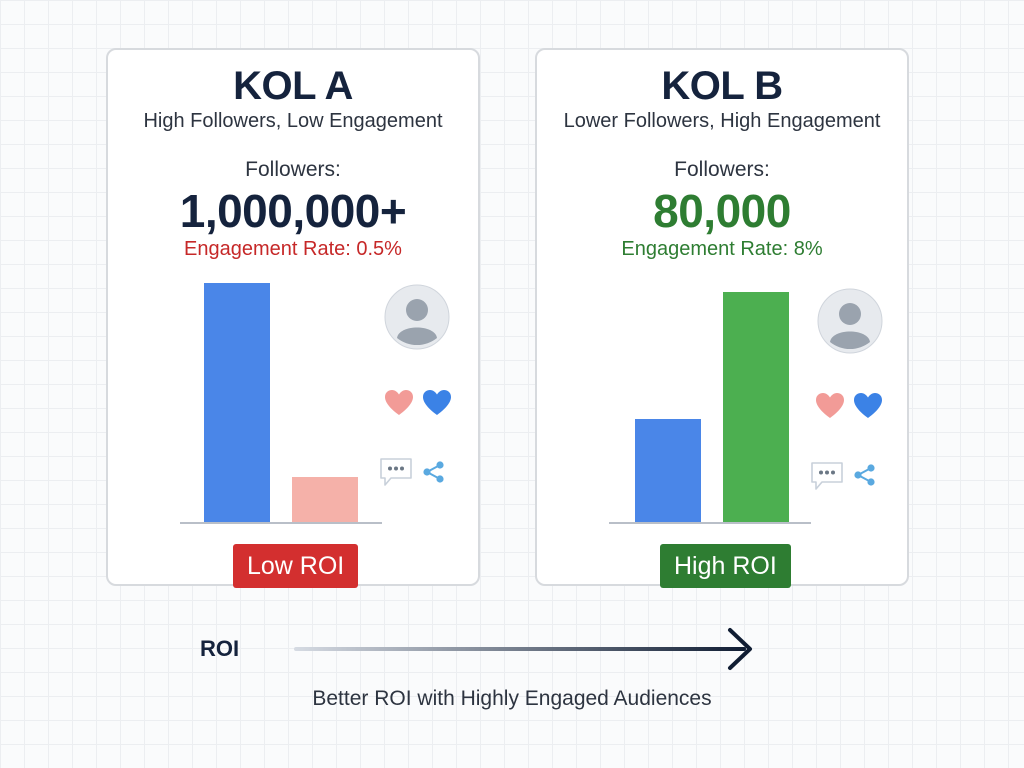 This screenshot has height=768, width=1024. I want to click on high-roi-badge: High ROI, so click(725, 566).